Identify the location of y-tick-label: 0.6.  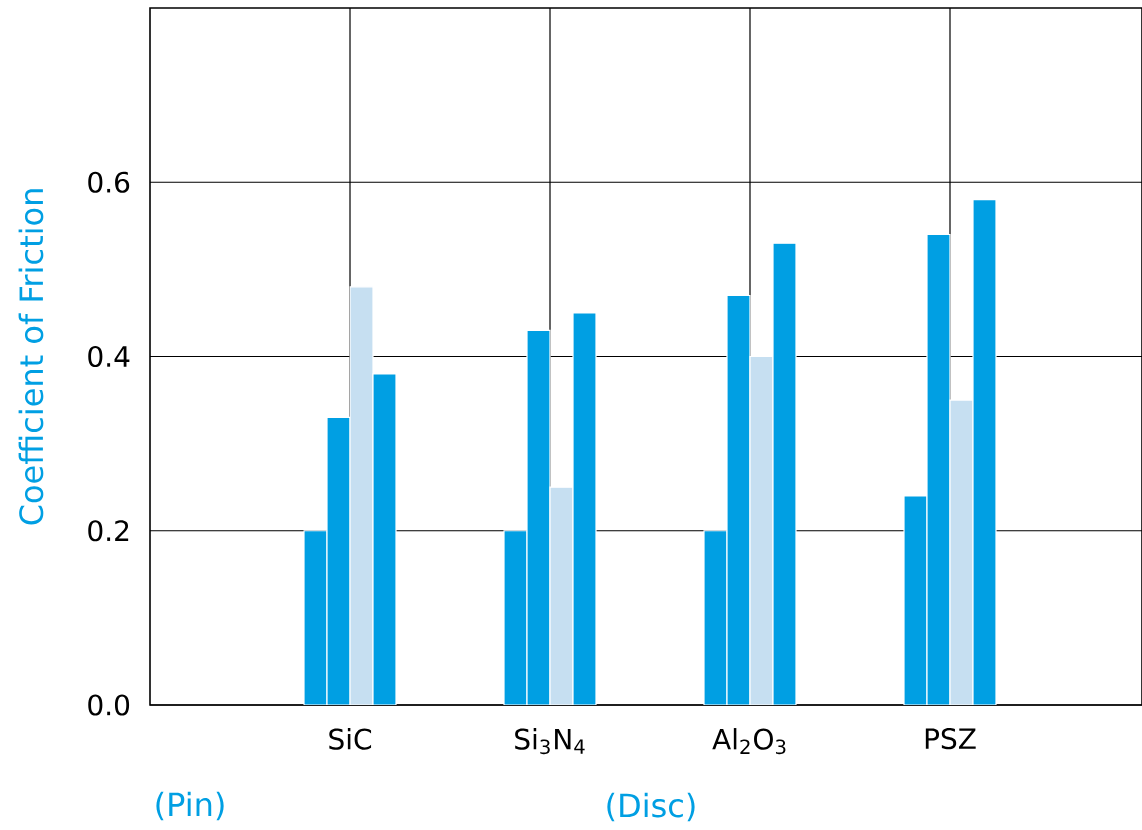
(109, 182).